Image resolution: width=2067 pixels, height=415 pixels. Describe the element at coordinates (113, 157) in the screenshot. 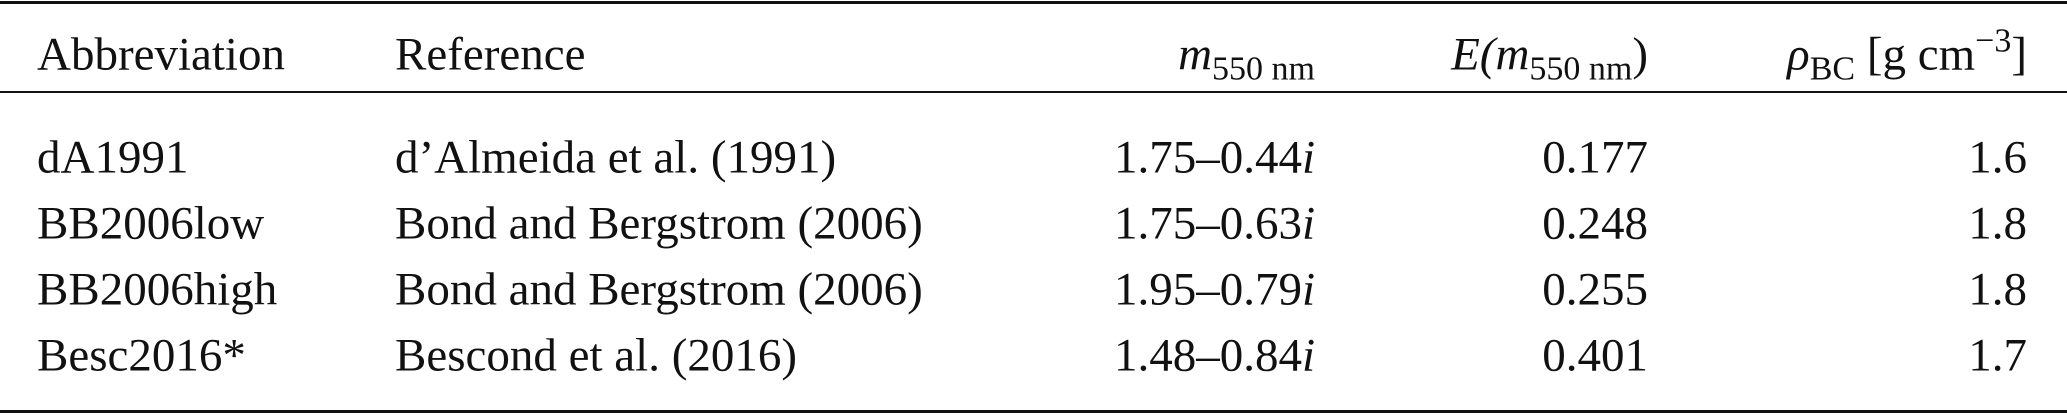

I see `abbreviation-cell: dA1991` at that location.